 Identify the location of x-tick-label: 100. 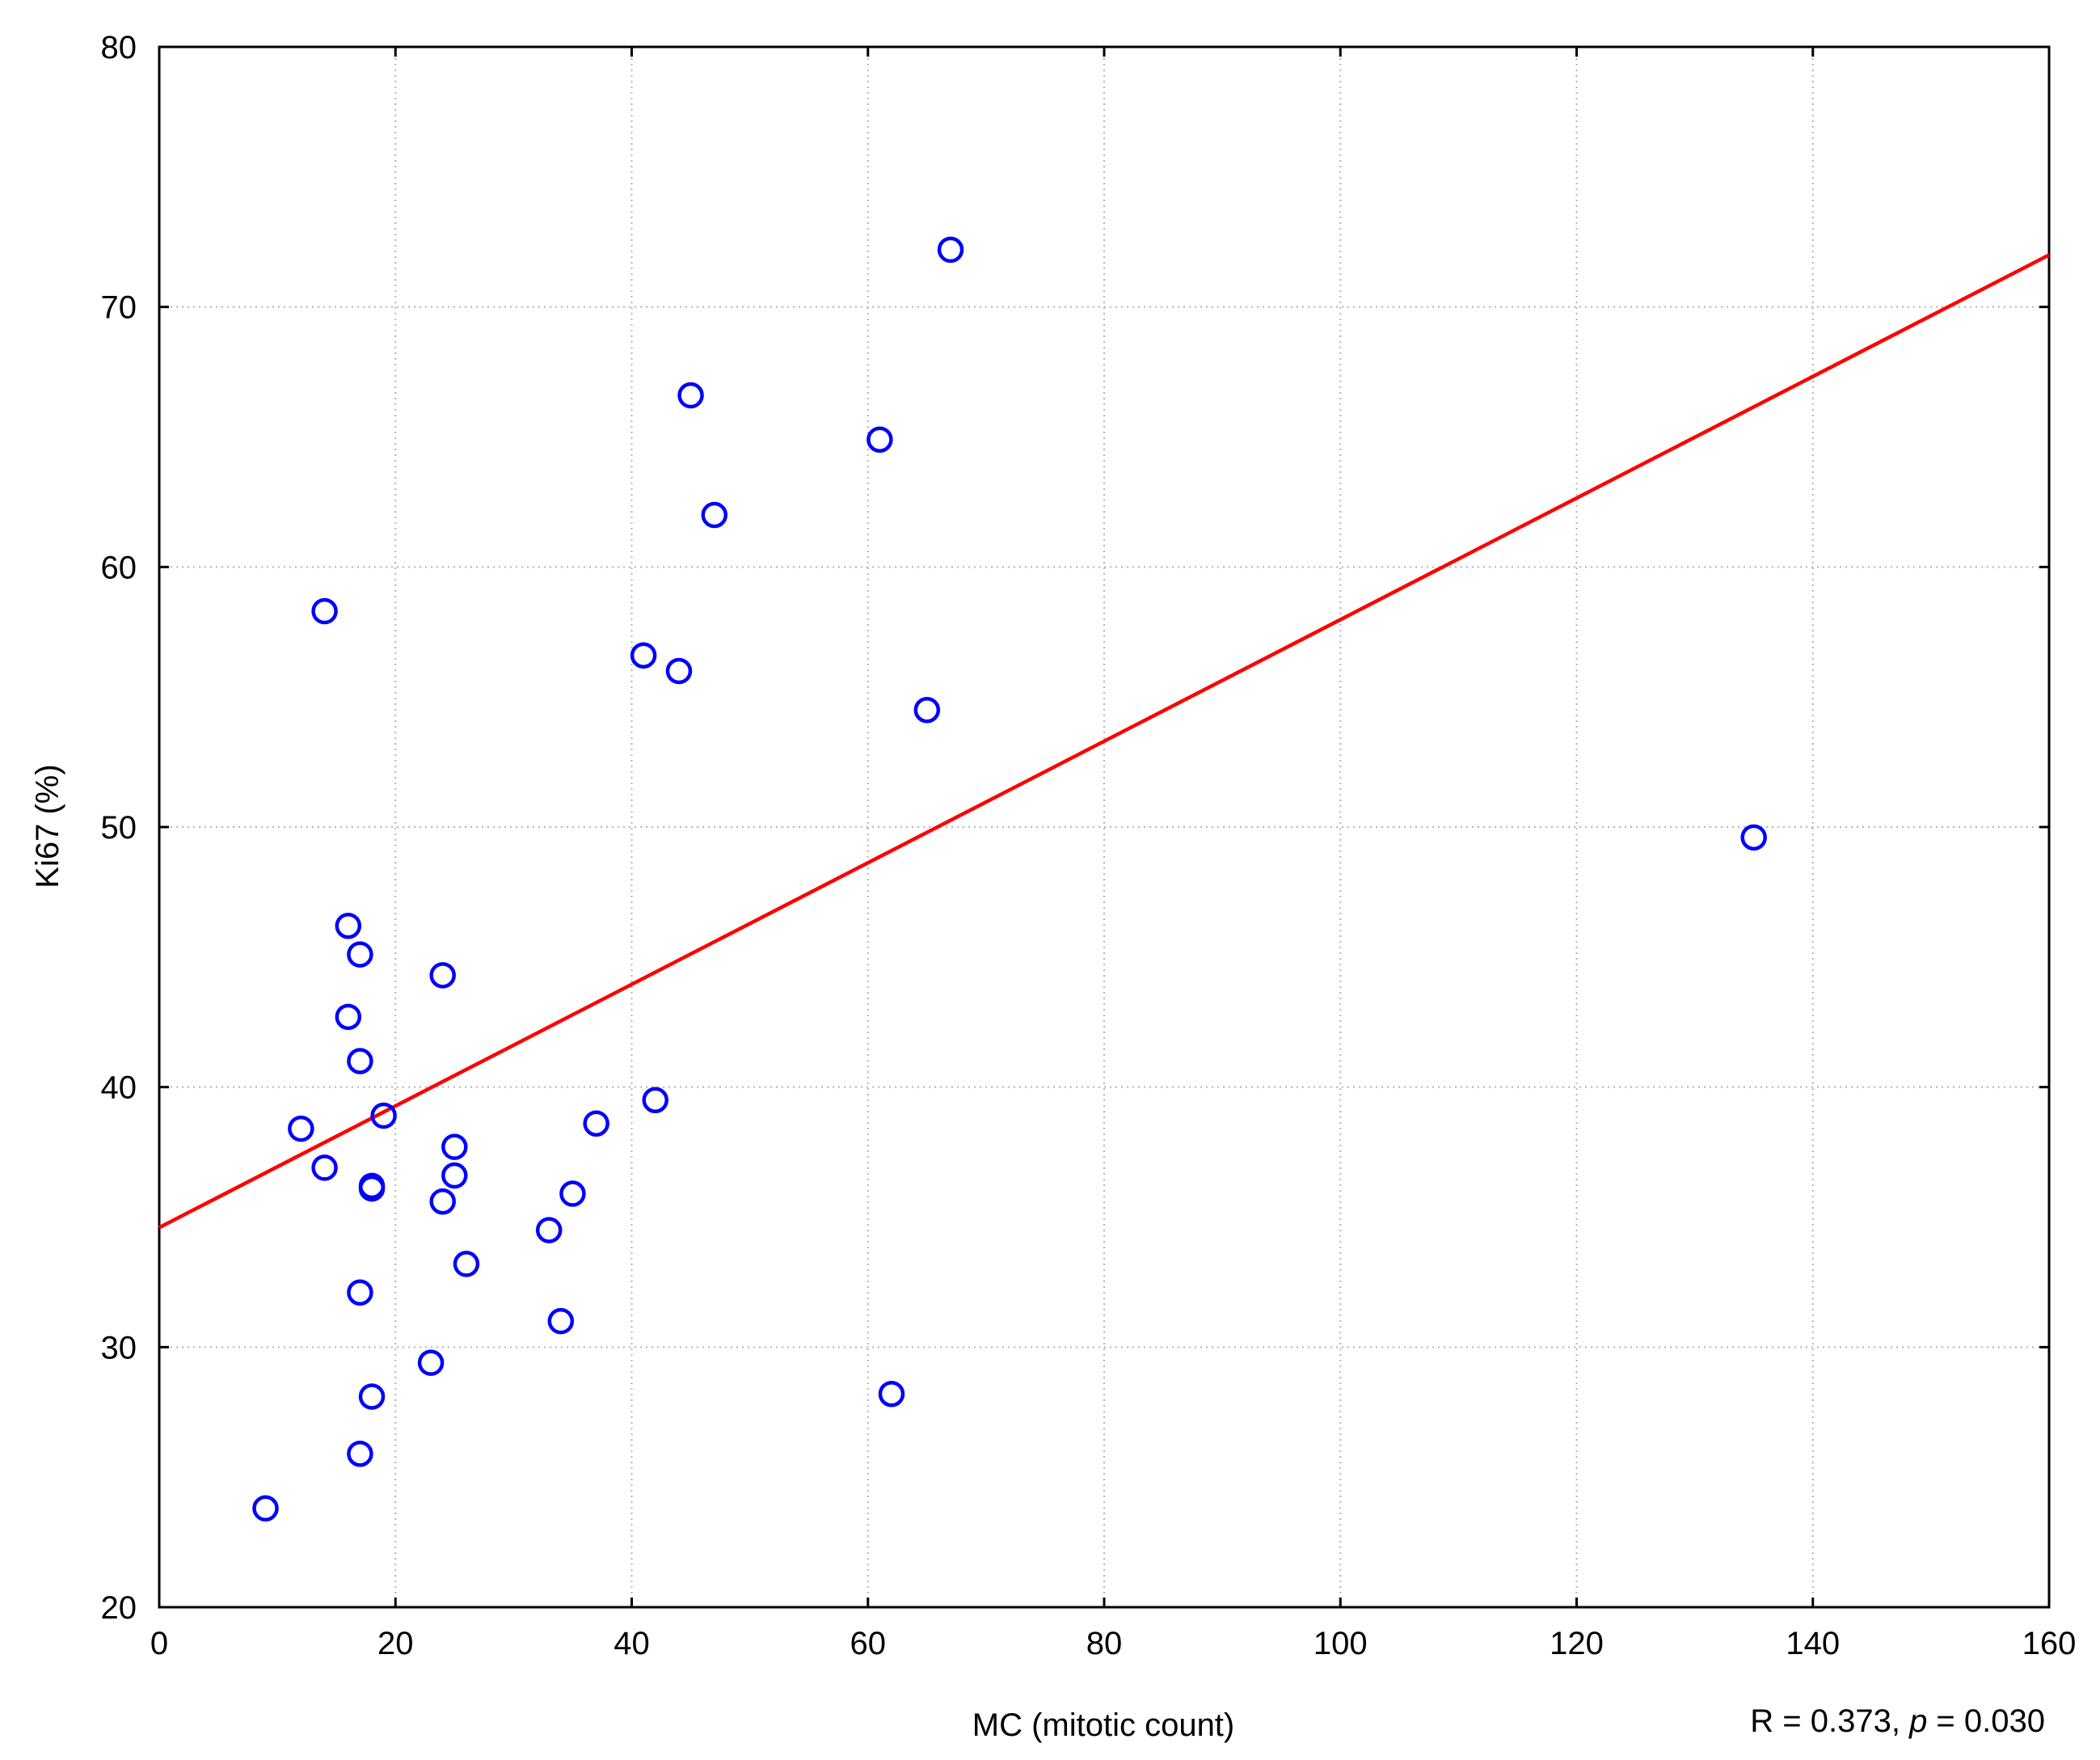
(1341, 1643).